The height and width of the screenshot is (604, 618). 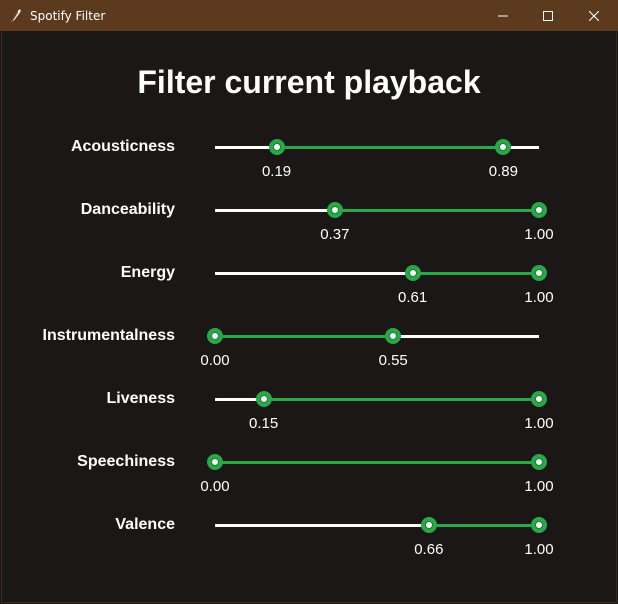 I want to click on close-button, so click(x=594, y=15).